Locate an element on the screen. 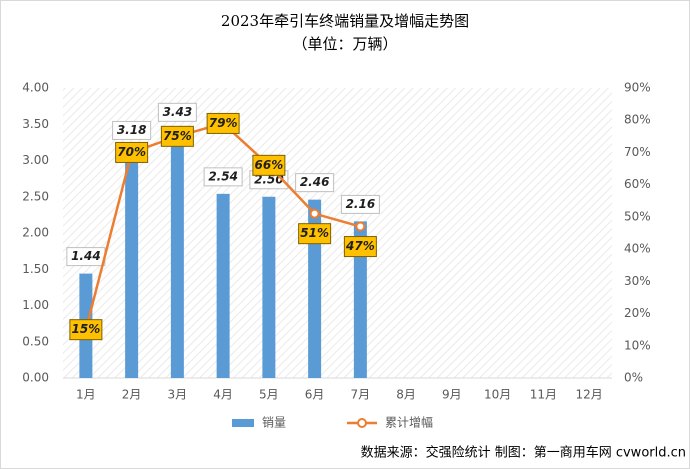 This screenshot has width=690, height=469. x-tick-label: 2月 is located at coordinates (132, 395).